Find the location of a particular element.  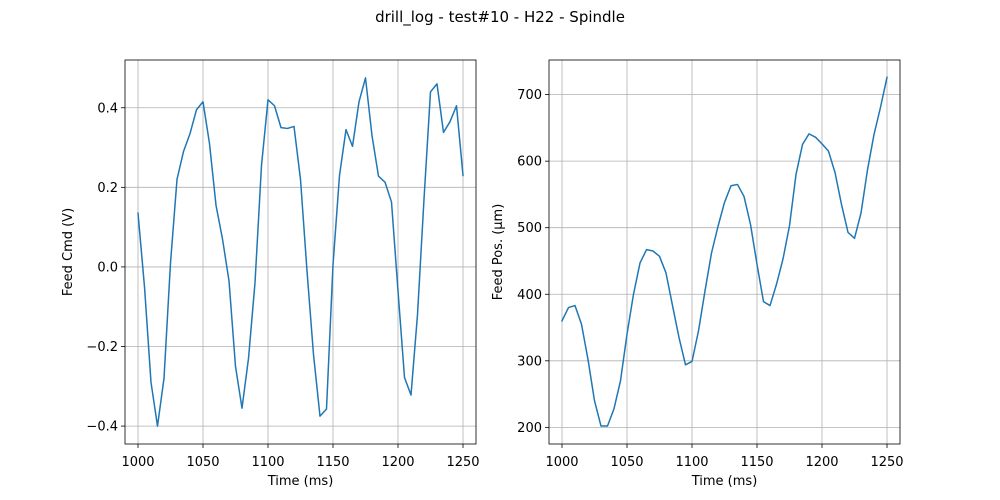

feed-pos-xtick-label: 1000 is located at coordinates (561, 462).